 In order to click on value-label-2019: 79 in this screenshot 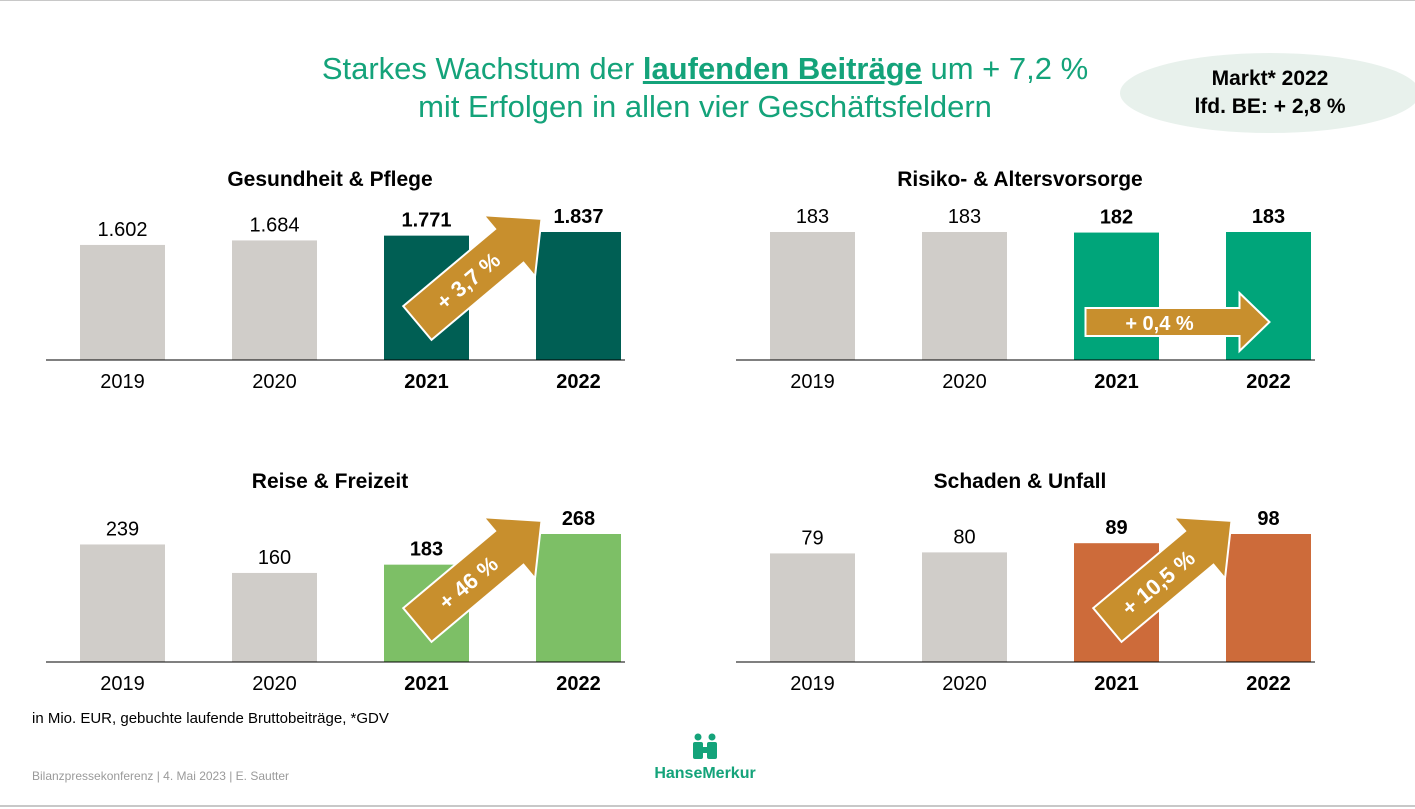, I will do `click(812, 538)`.